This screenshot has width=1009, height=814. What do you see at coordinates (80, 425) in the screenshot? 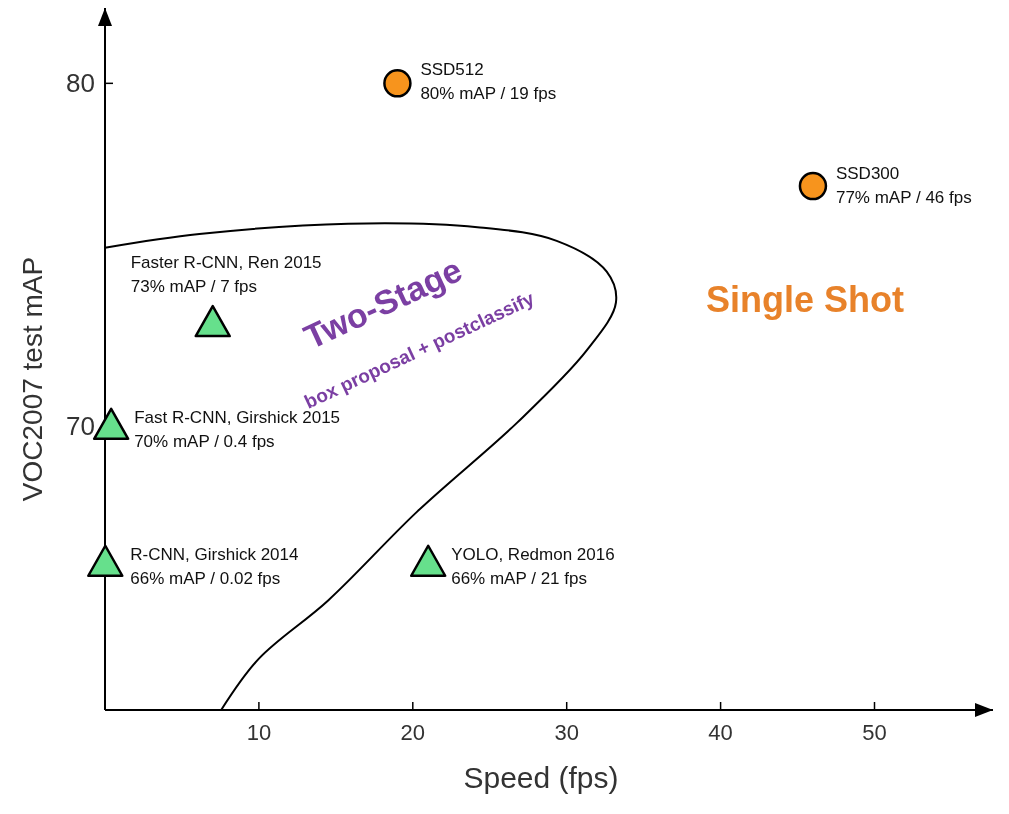
I see `y-tick-label: 70` at bounding box center [80, 425].